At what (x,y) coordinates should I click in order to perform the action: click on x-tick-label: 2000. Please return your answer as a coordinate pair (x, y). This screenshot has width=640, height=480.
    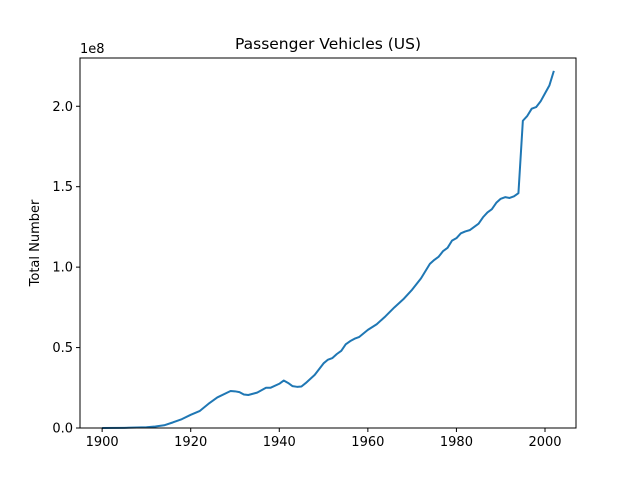
    Looking at the image, I should click on (544, 442).